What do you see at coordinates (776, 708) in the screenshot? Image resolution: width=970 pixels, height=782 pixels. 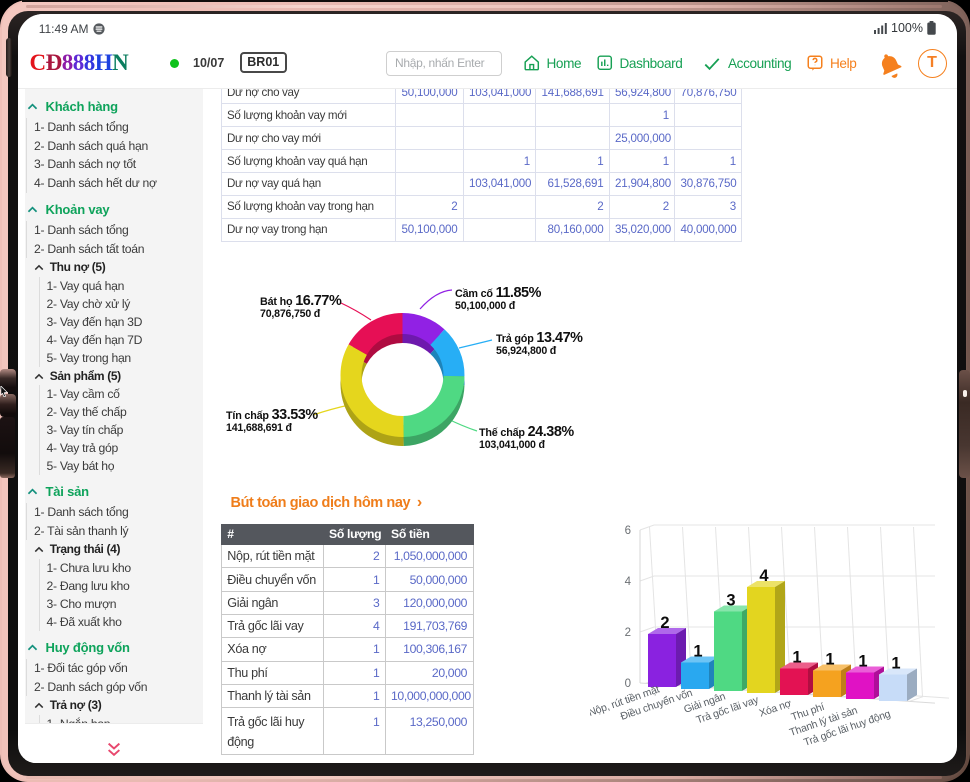 I see `svg-text: Xóa nợ` at bounding box center [776, 708].